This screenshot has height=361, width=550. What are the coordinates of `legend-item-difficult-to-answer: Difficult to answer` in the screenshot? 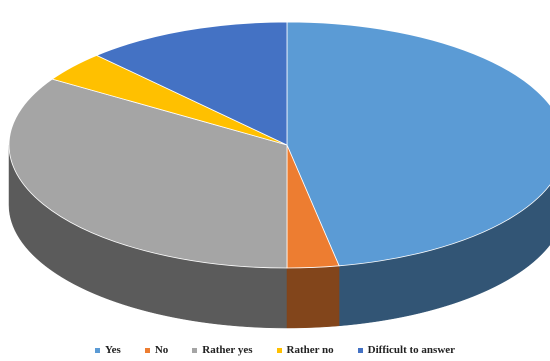 It's located at (406, 350).